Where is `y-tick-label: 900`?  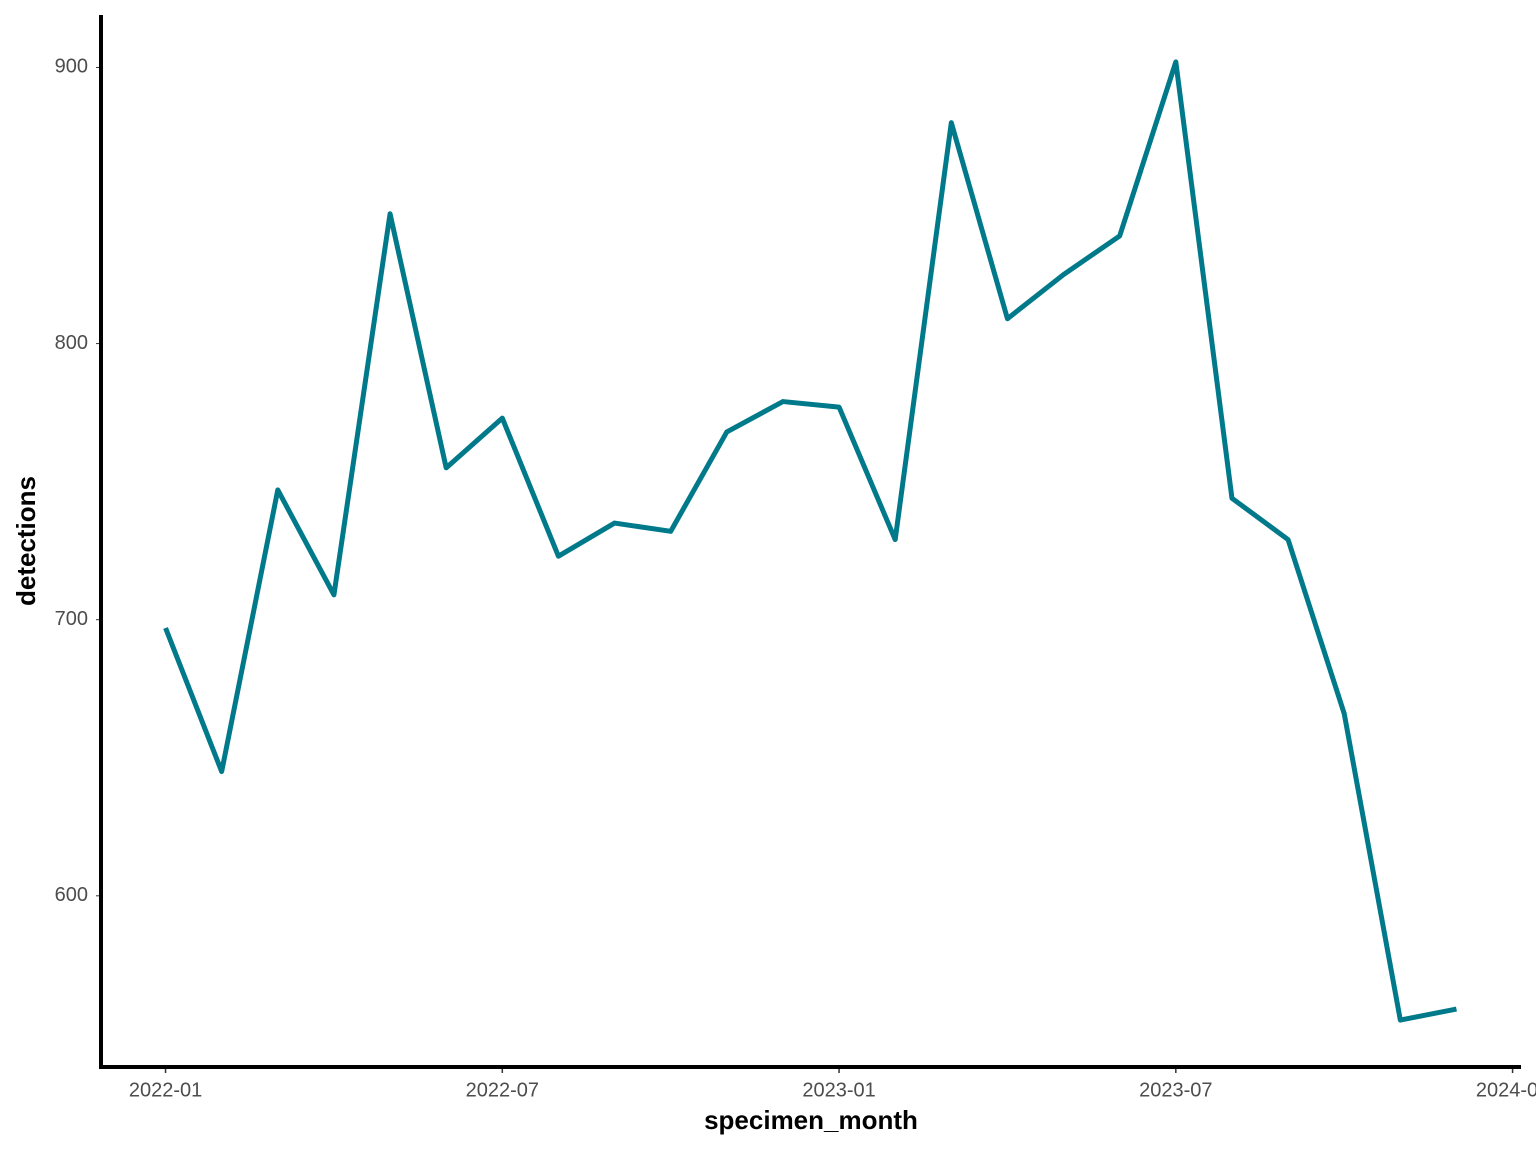
y-tick-label: 900 is located at coordinates (71, 67).